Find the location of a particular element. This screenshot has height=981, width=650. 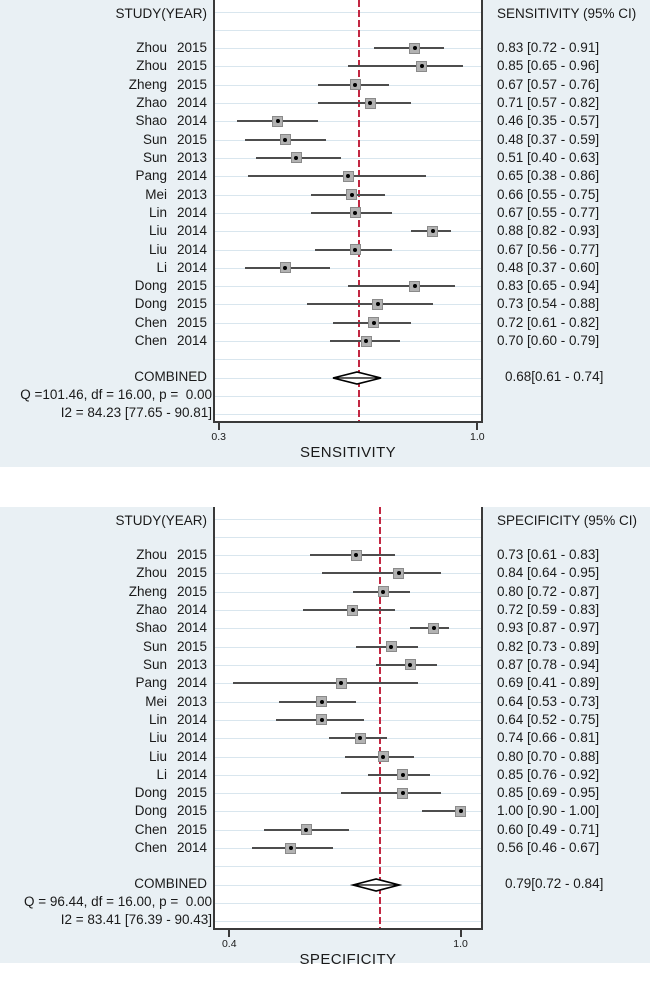

ci-value: 0.69 [0.41 - 0.89] is located at coordinates (548, 683).